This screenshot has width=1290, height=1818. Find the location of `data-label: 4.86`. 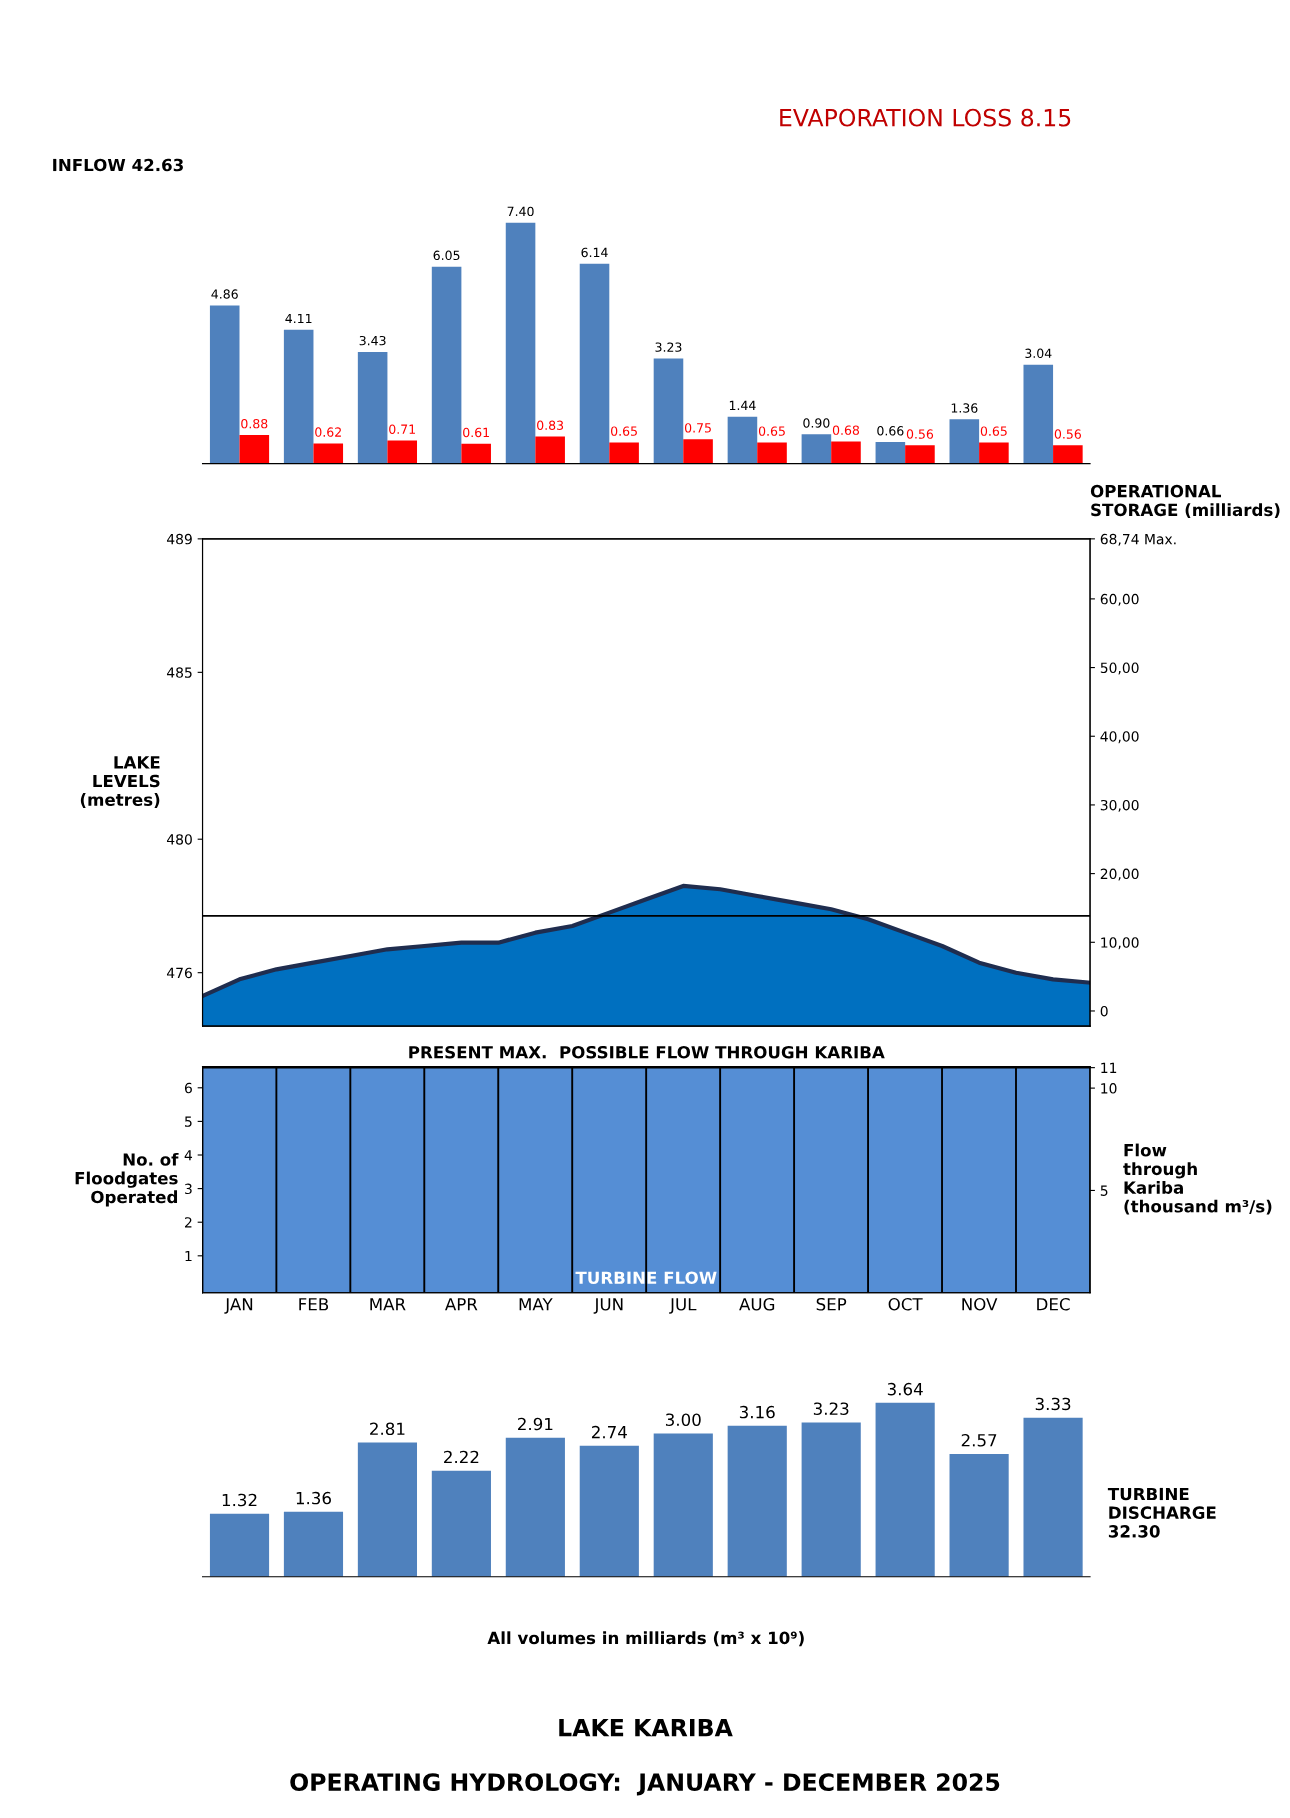

data-label: 4.86 is located at coordinates (224, 294).